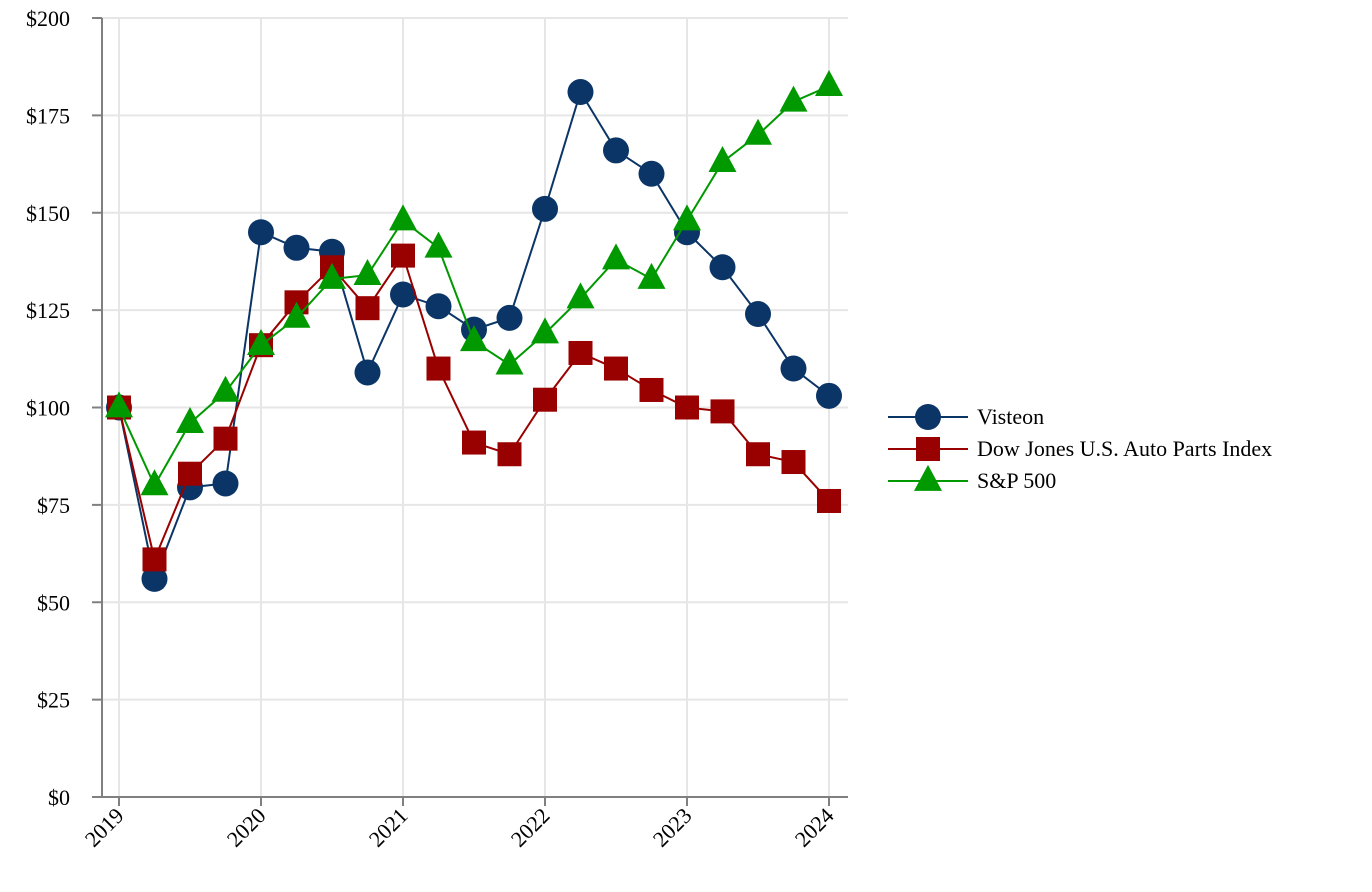 Image resolution: width=1372 pixels, height=892 pixels. I want to click on x-tick-label: 2020, so click(246, 827).